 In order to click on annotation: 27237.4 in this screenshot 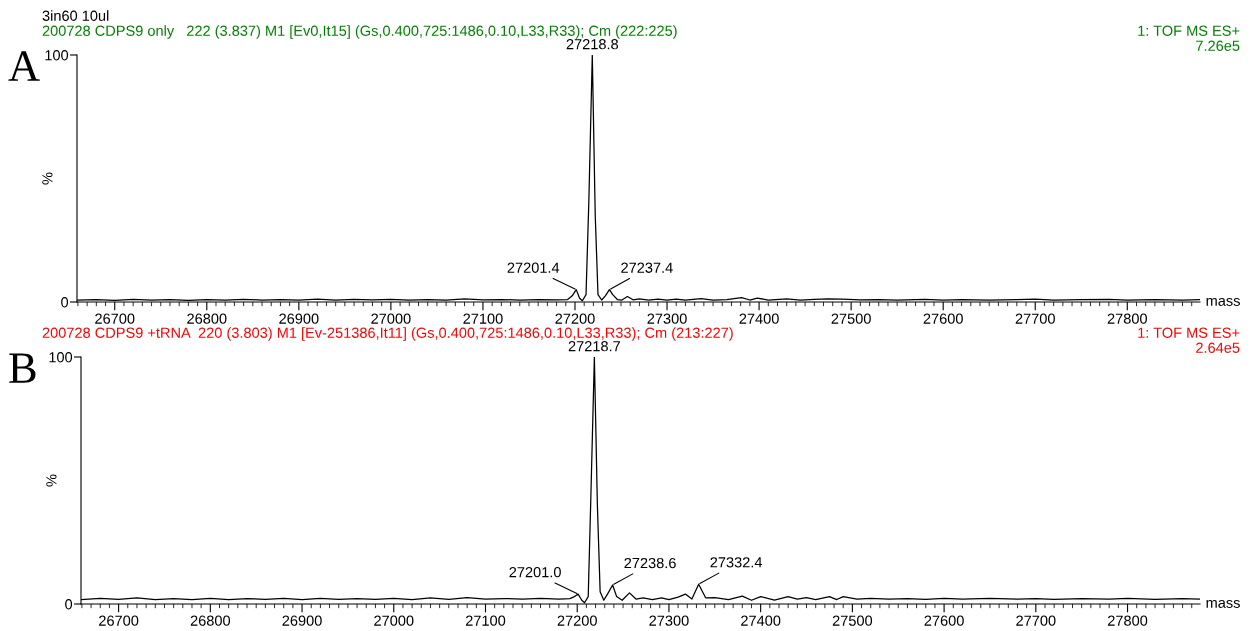, I will do `click(647, 267)`.